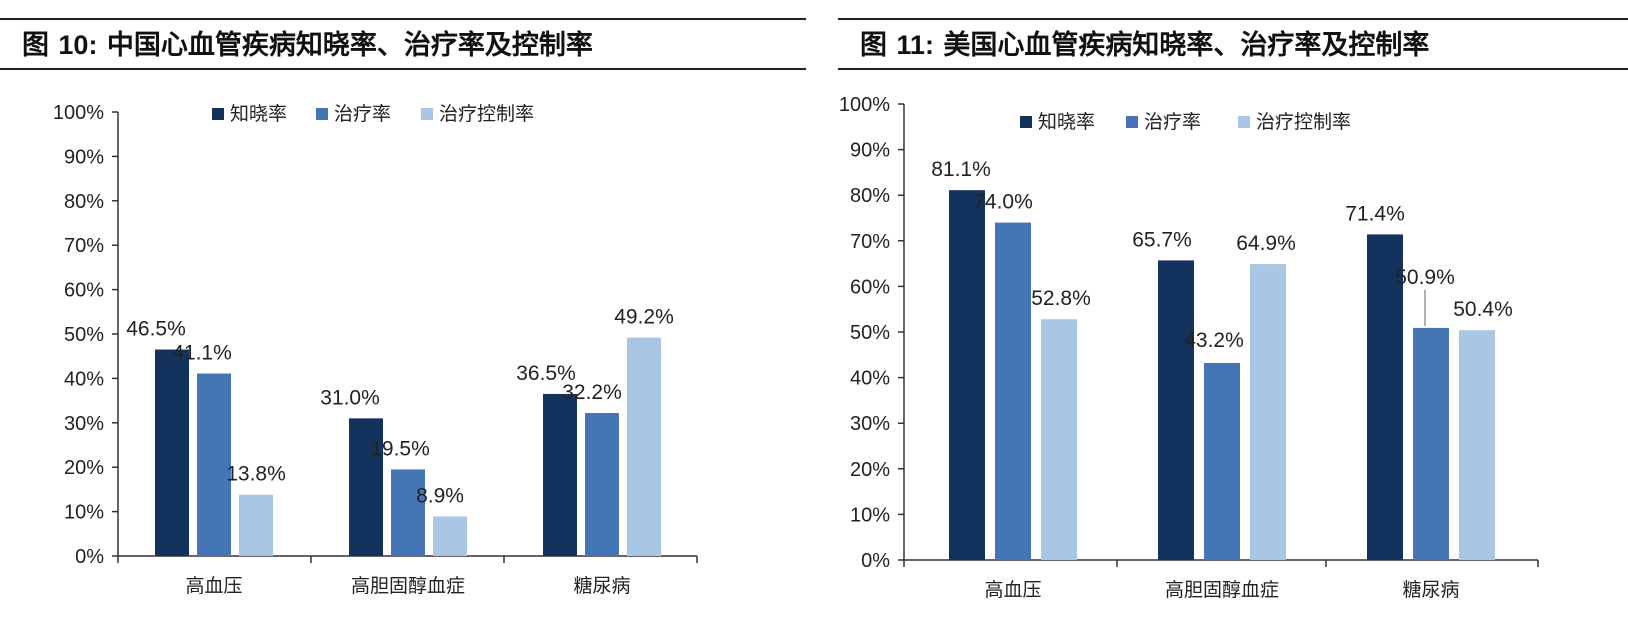 Image resolution: width=1628 pixels, height=644 pixels. What do you see at coordinates (1375, 213) in the screenshot?
I see `data-label-awareness: 71.4%` at bounding box center [1375, 213].